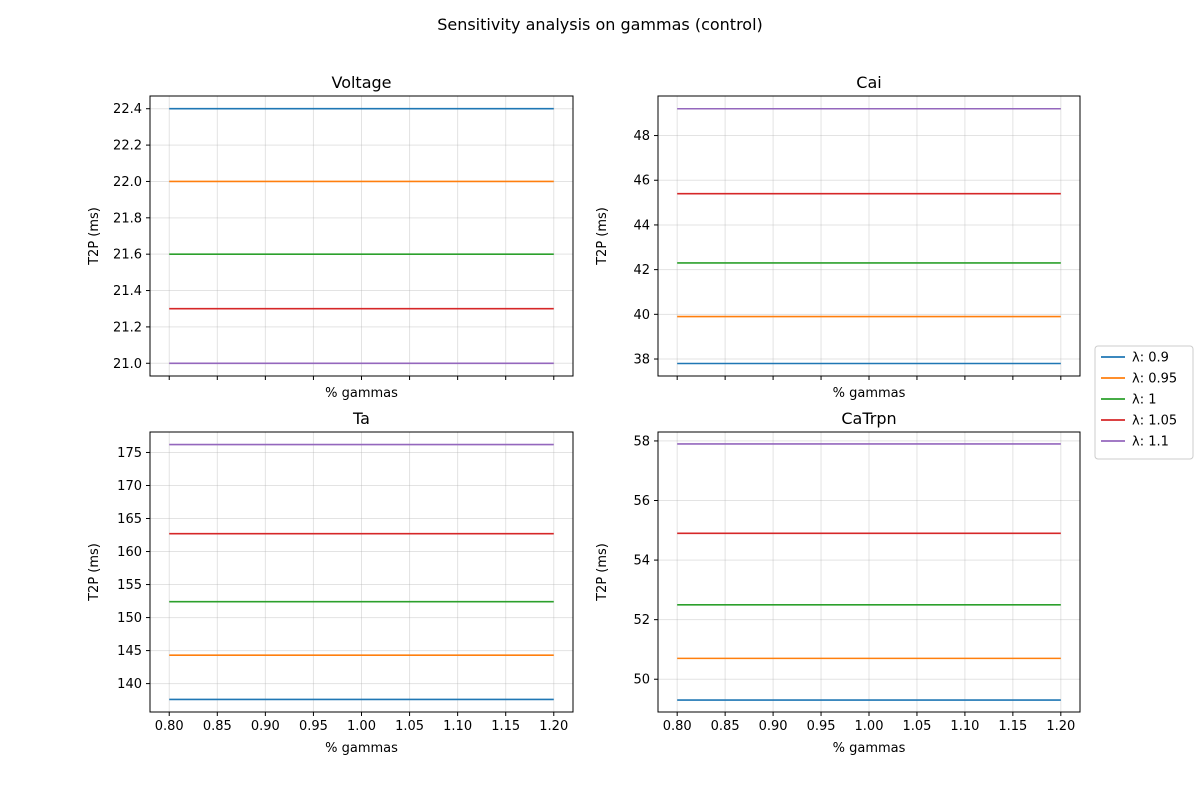 Image resolution: width=1200 pixels, height=800 pixels. Describe the element at coordinates (641, 680) in the screenshot. I see `y-tick-label: 50` at that location.